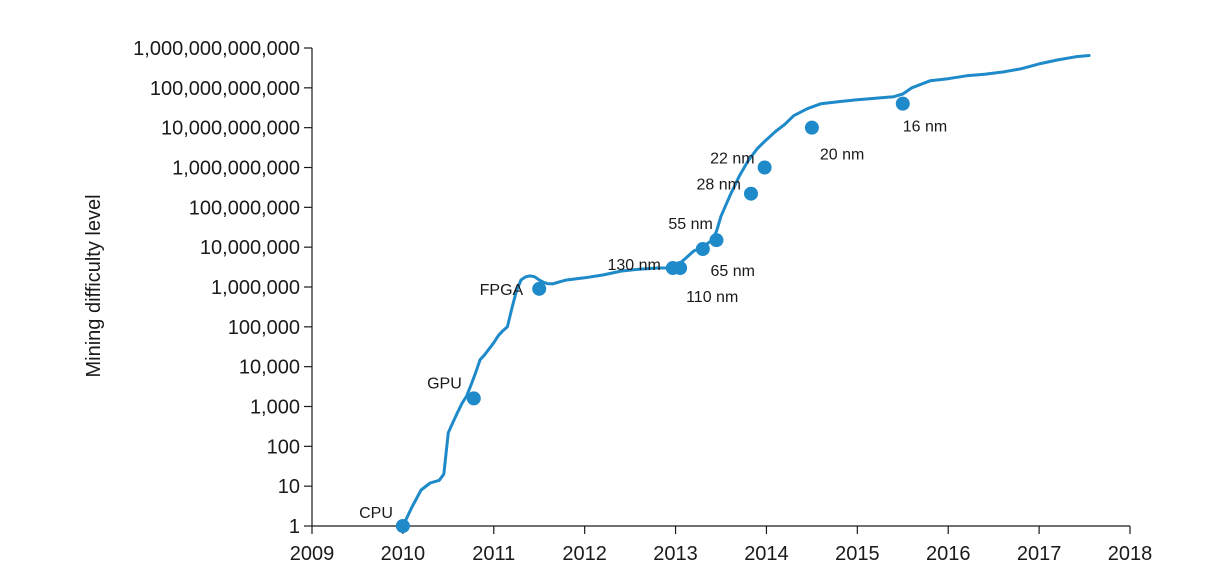 The width and height of the screenshot is (1208, 587). I want to click on x-tick-label: 2014, so click(766, 554).